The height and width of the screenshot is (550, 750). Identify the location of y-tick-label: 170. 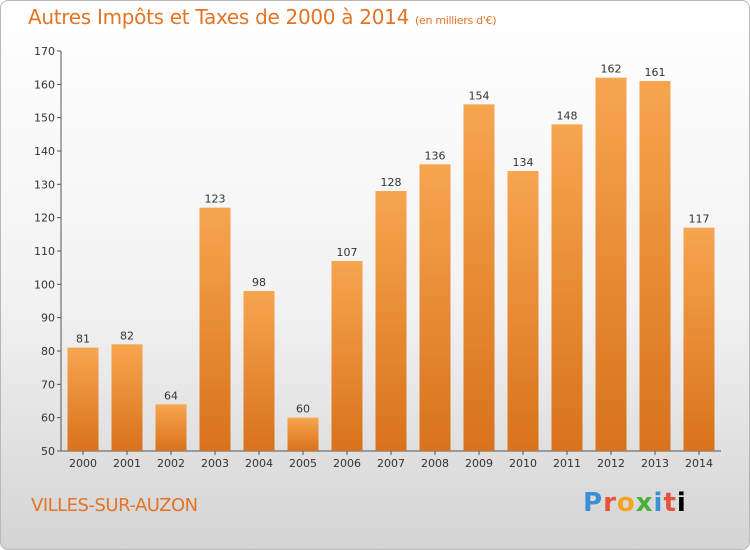
(44, 51).